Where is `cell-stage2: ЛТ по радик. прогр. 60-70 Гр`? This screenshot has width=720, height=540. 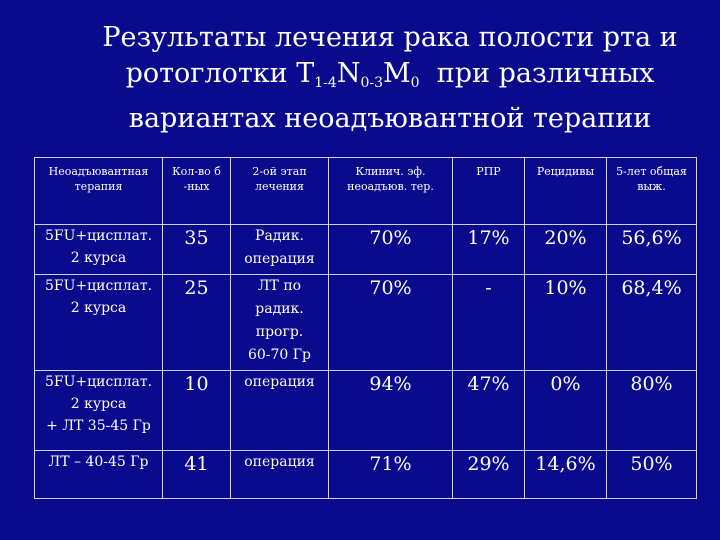 cell-stage2: ЛТ по радик. прогр. 60-70 Гр is located at coordinates (279, 322).